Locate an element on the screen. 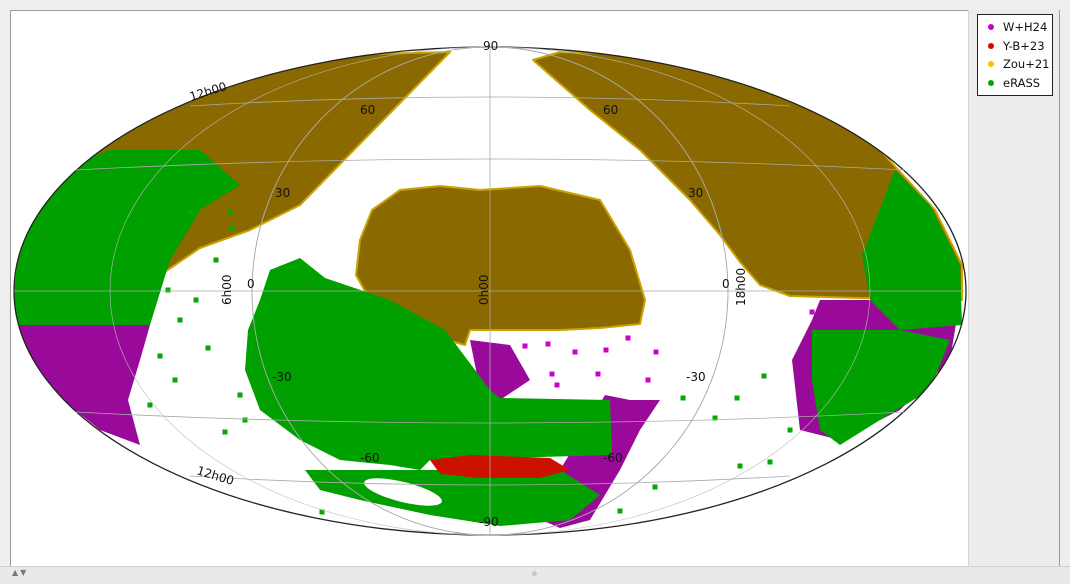 This screenshot has height=584, width=1070. legend-dot-erass is located at coordinates (991, 82).